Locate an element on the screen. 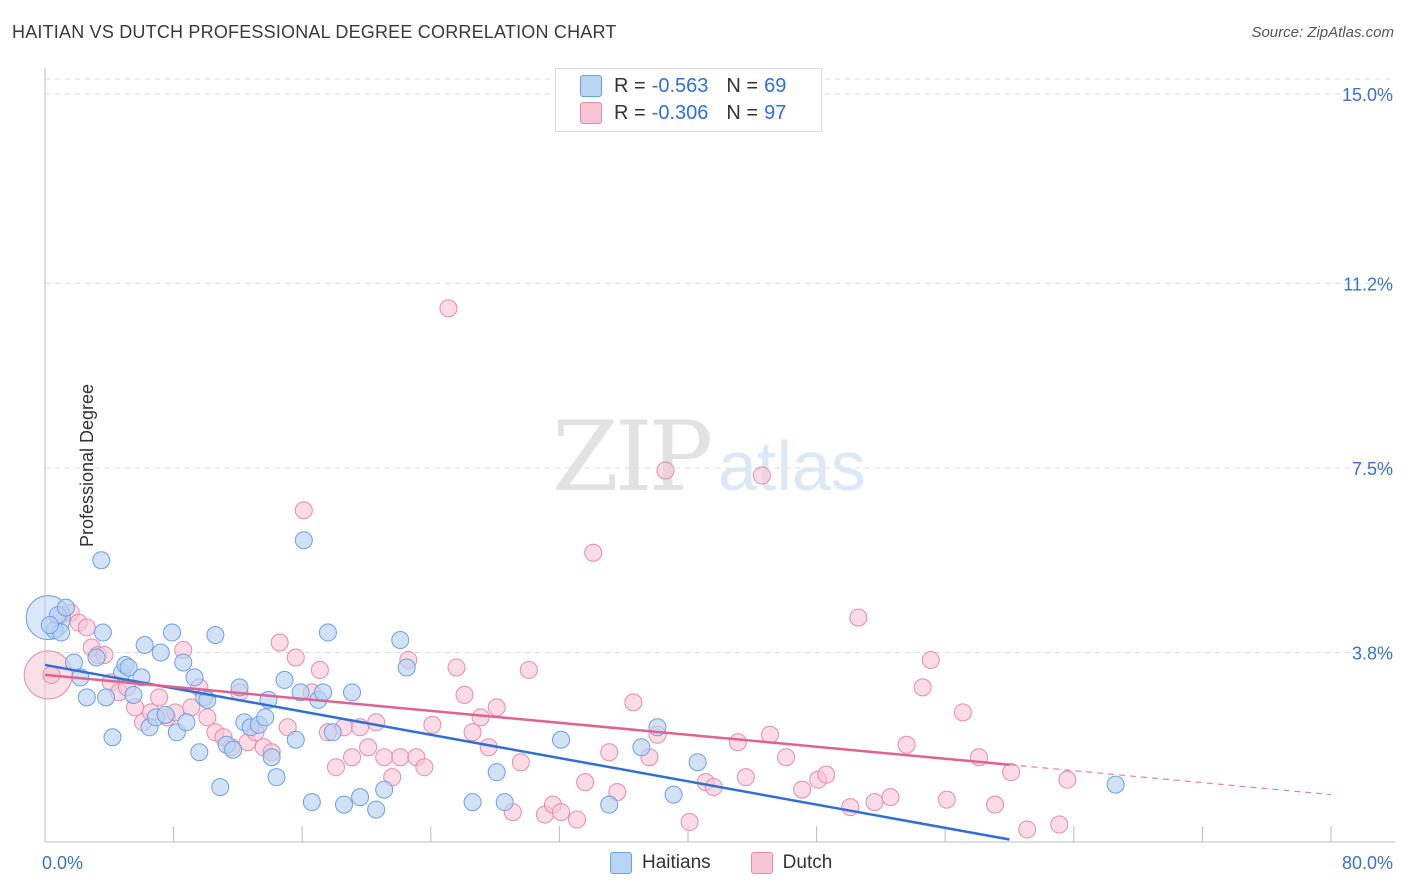 This screenshot has height=892, width=1406. y-tick-label: 7.5% is located at coordinates (1372, 469).